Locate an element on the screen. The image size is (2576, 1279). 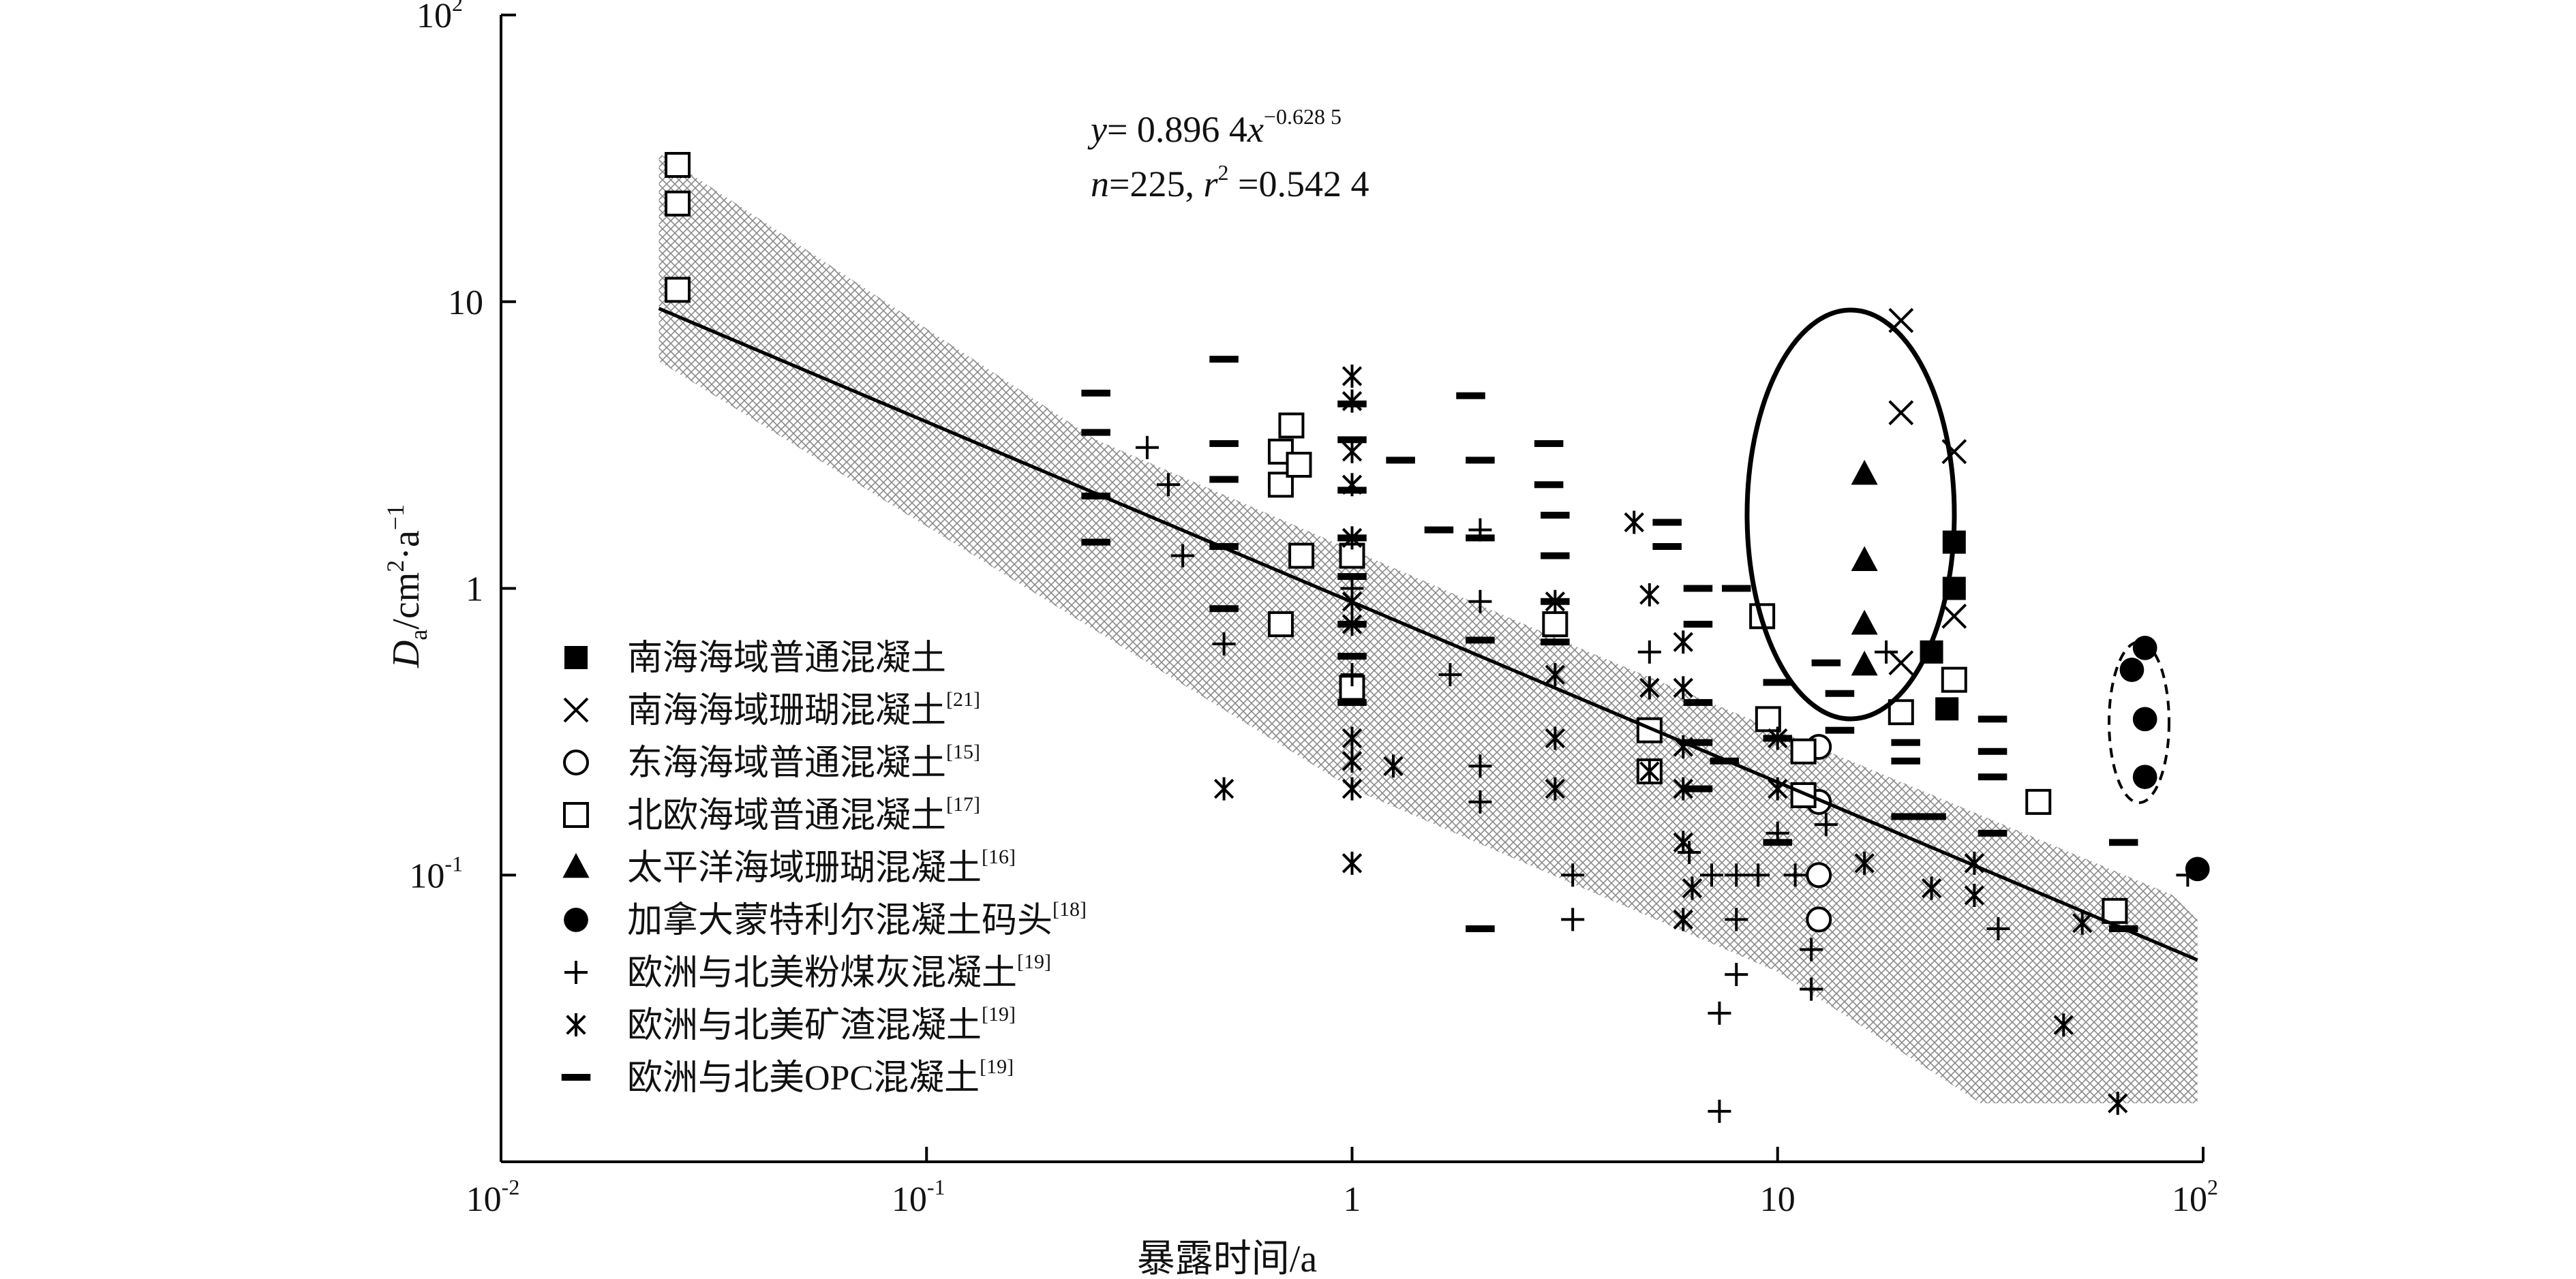
legend-label: 欧洲与北美OPC混凝土[19] is located at coordinates (820, 1076).